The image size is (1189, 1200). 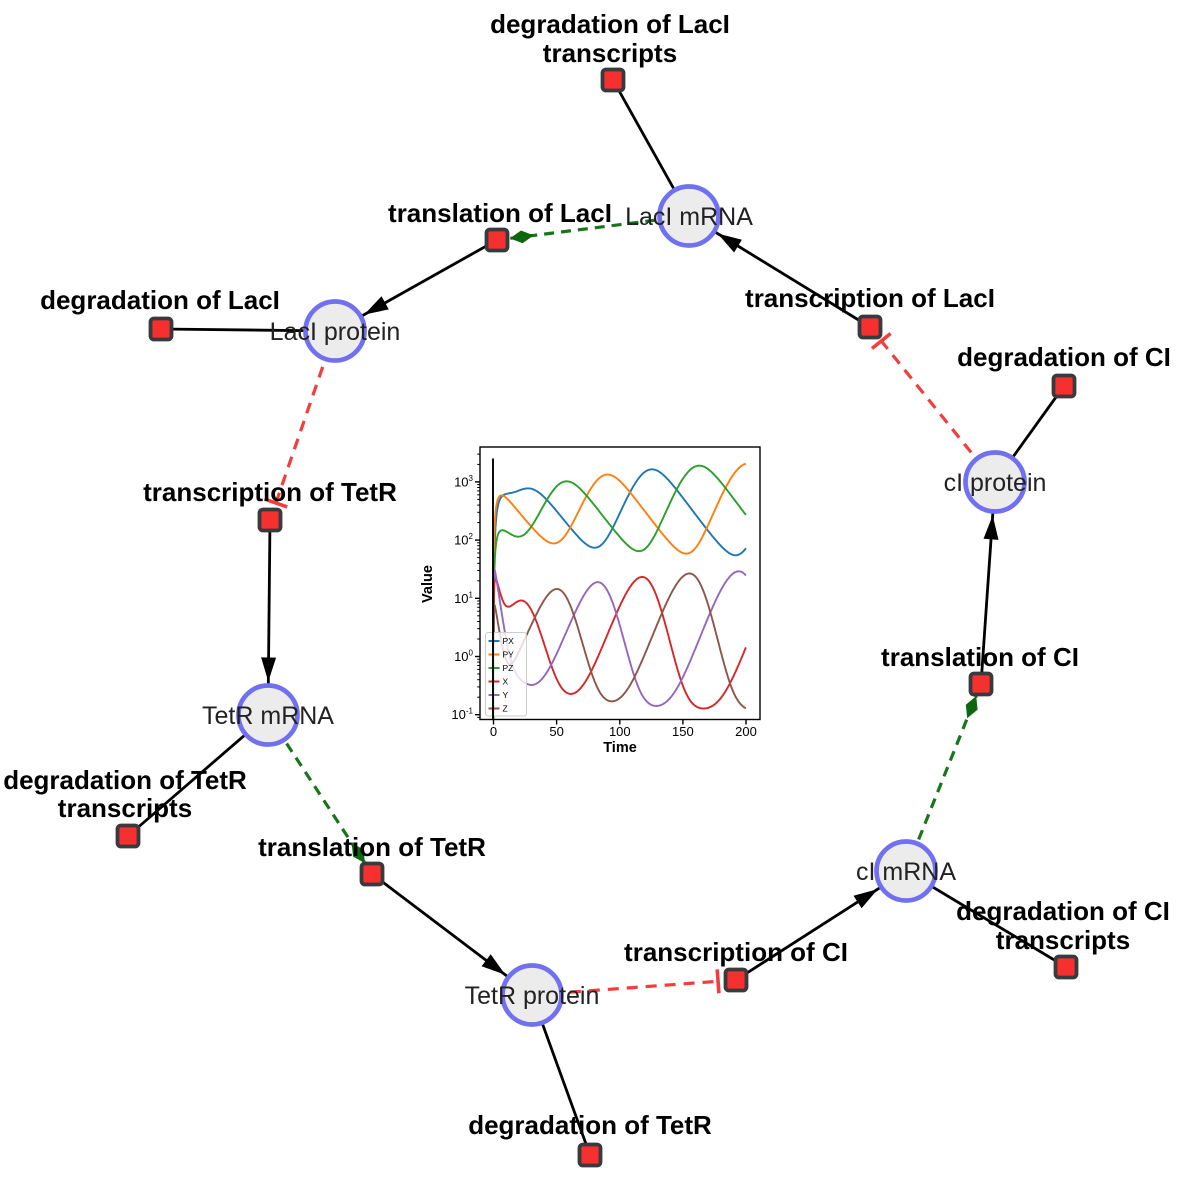 What do you see at coordinates (736, 952) in the screenshot?
I see `svg-text: transcription of CI` at bounding box center [736, 952].